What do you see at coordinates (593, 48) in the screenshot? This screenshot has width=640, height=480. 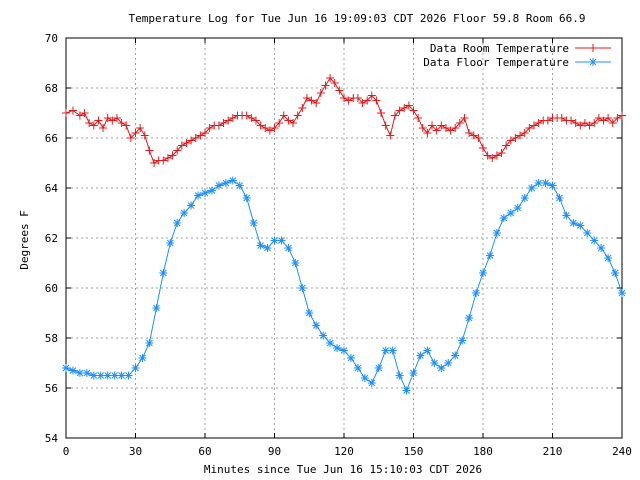 I see `legend-marker-room-glyph` at bounding box center [593, 48].